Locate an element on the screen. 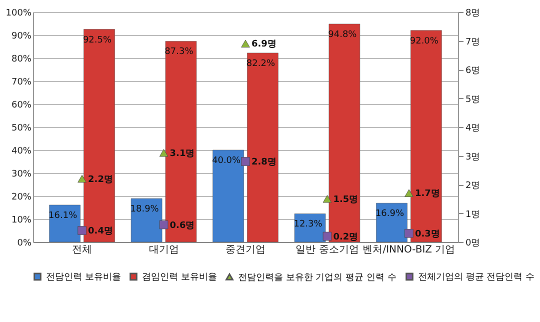 This screenshot has height=322, width=540. data-label: 6.9명 is located at coordinates (264, 45).